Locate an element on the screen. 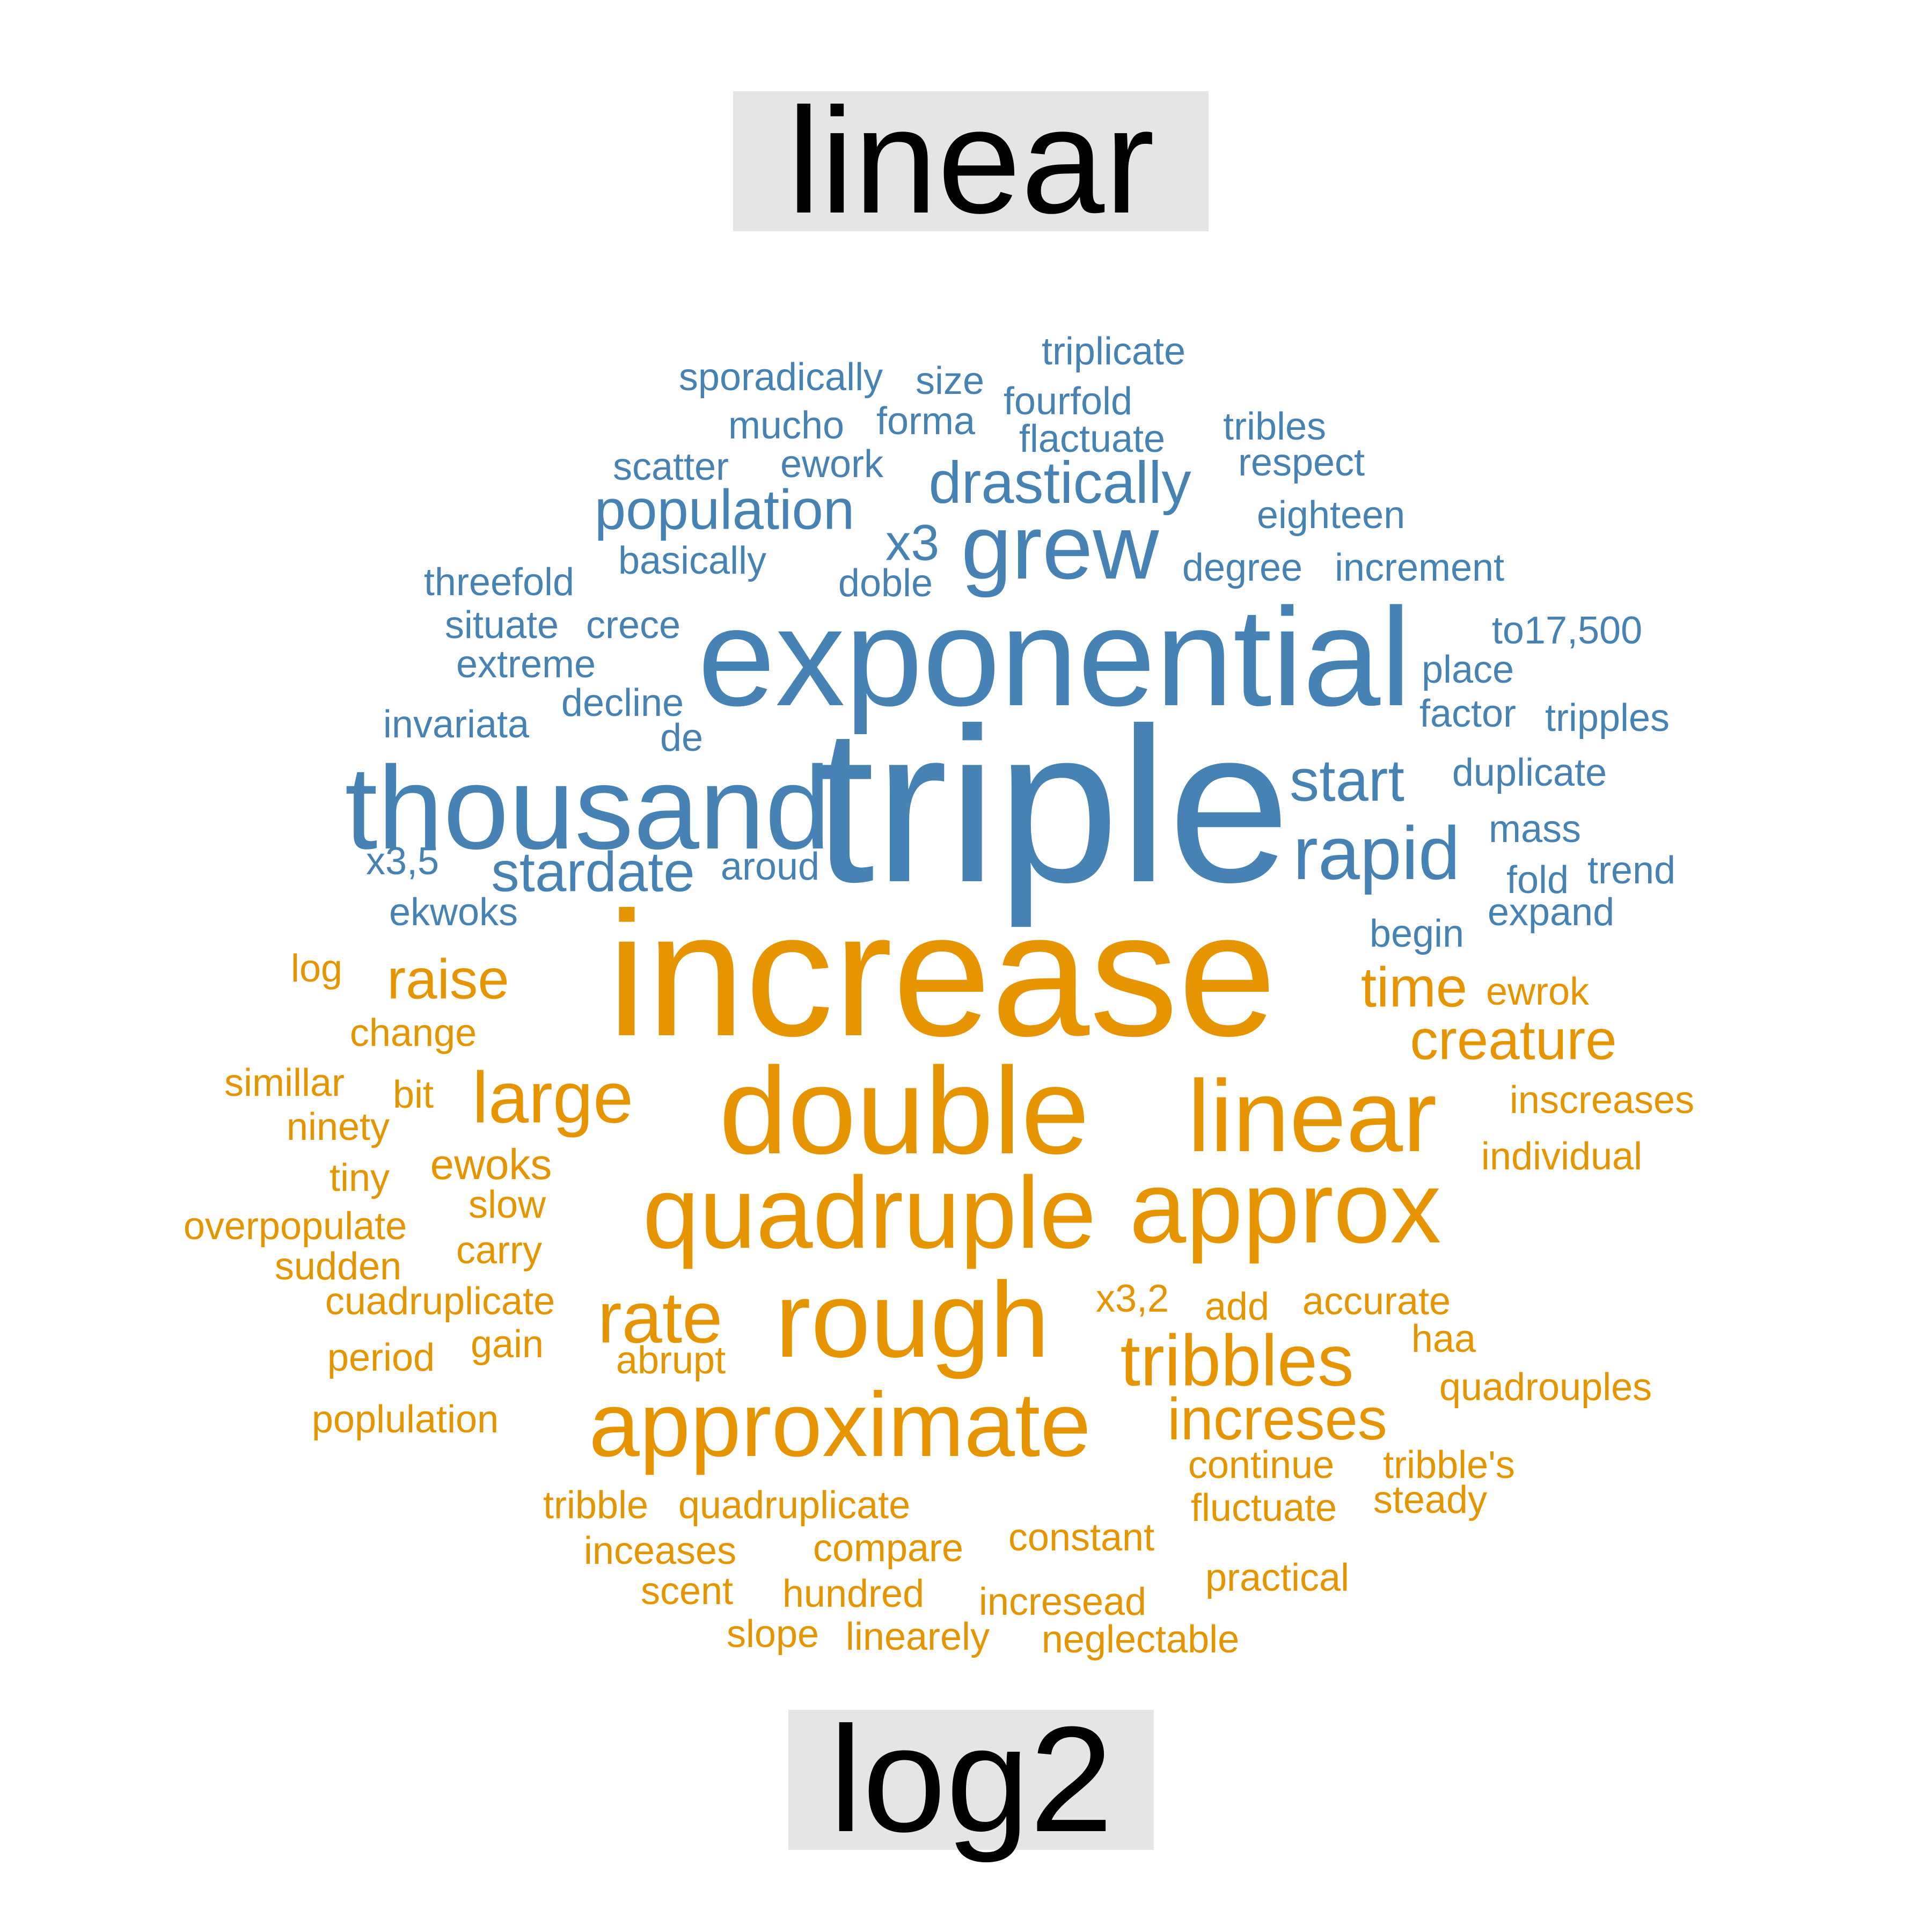 The width and height of the screenshot is (1932, 1932). word-linear: mucho is located at coordinates (786, 425).